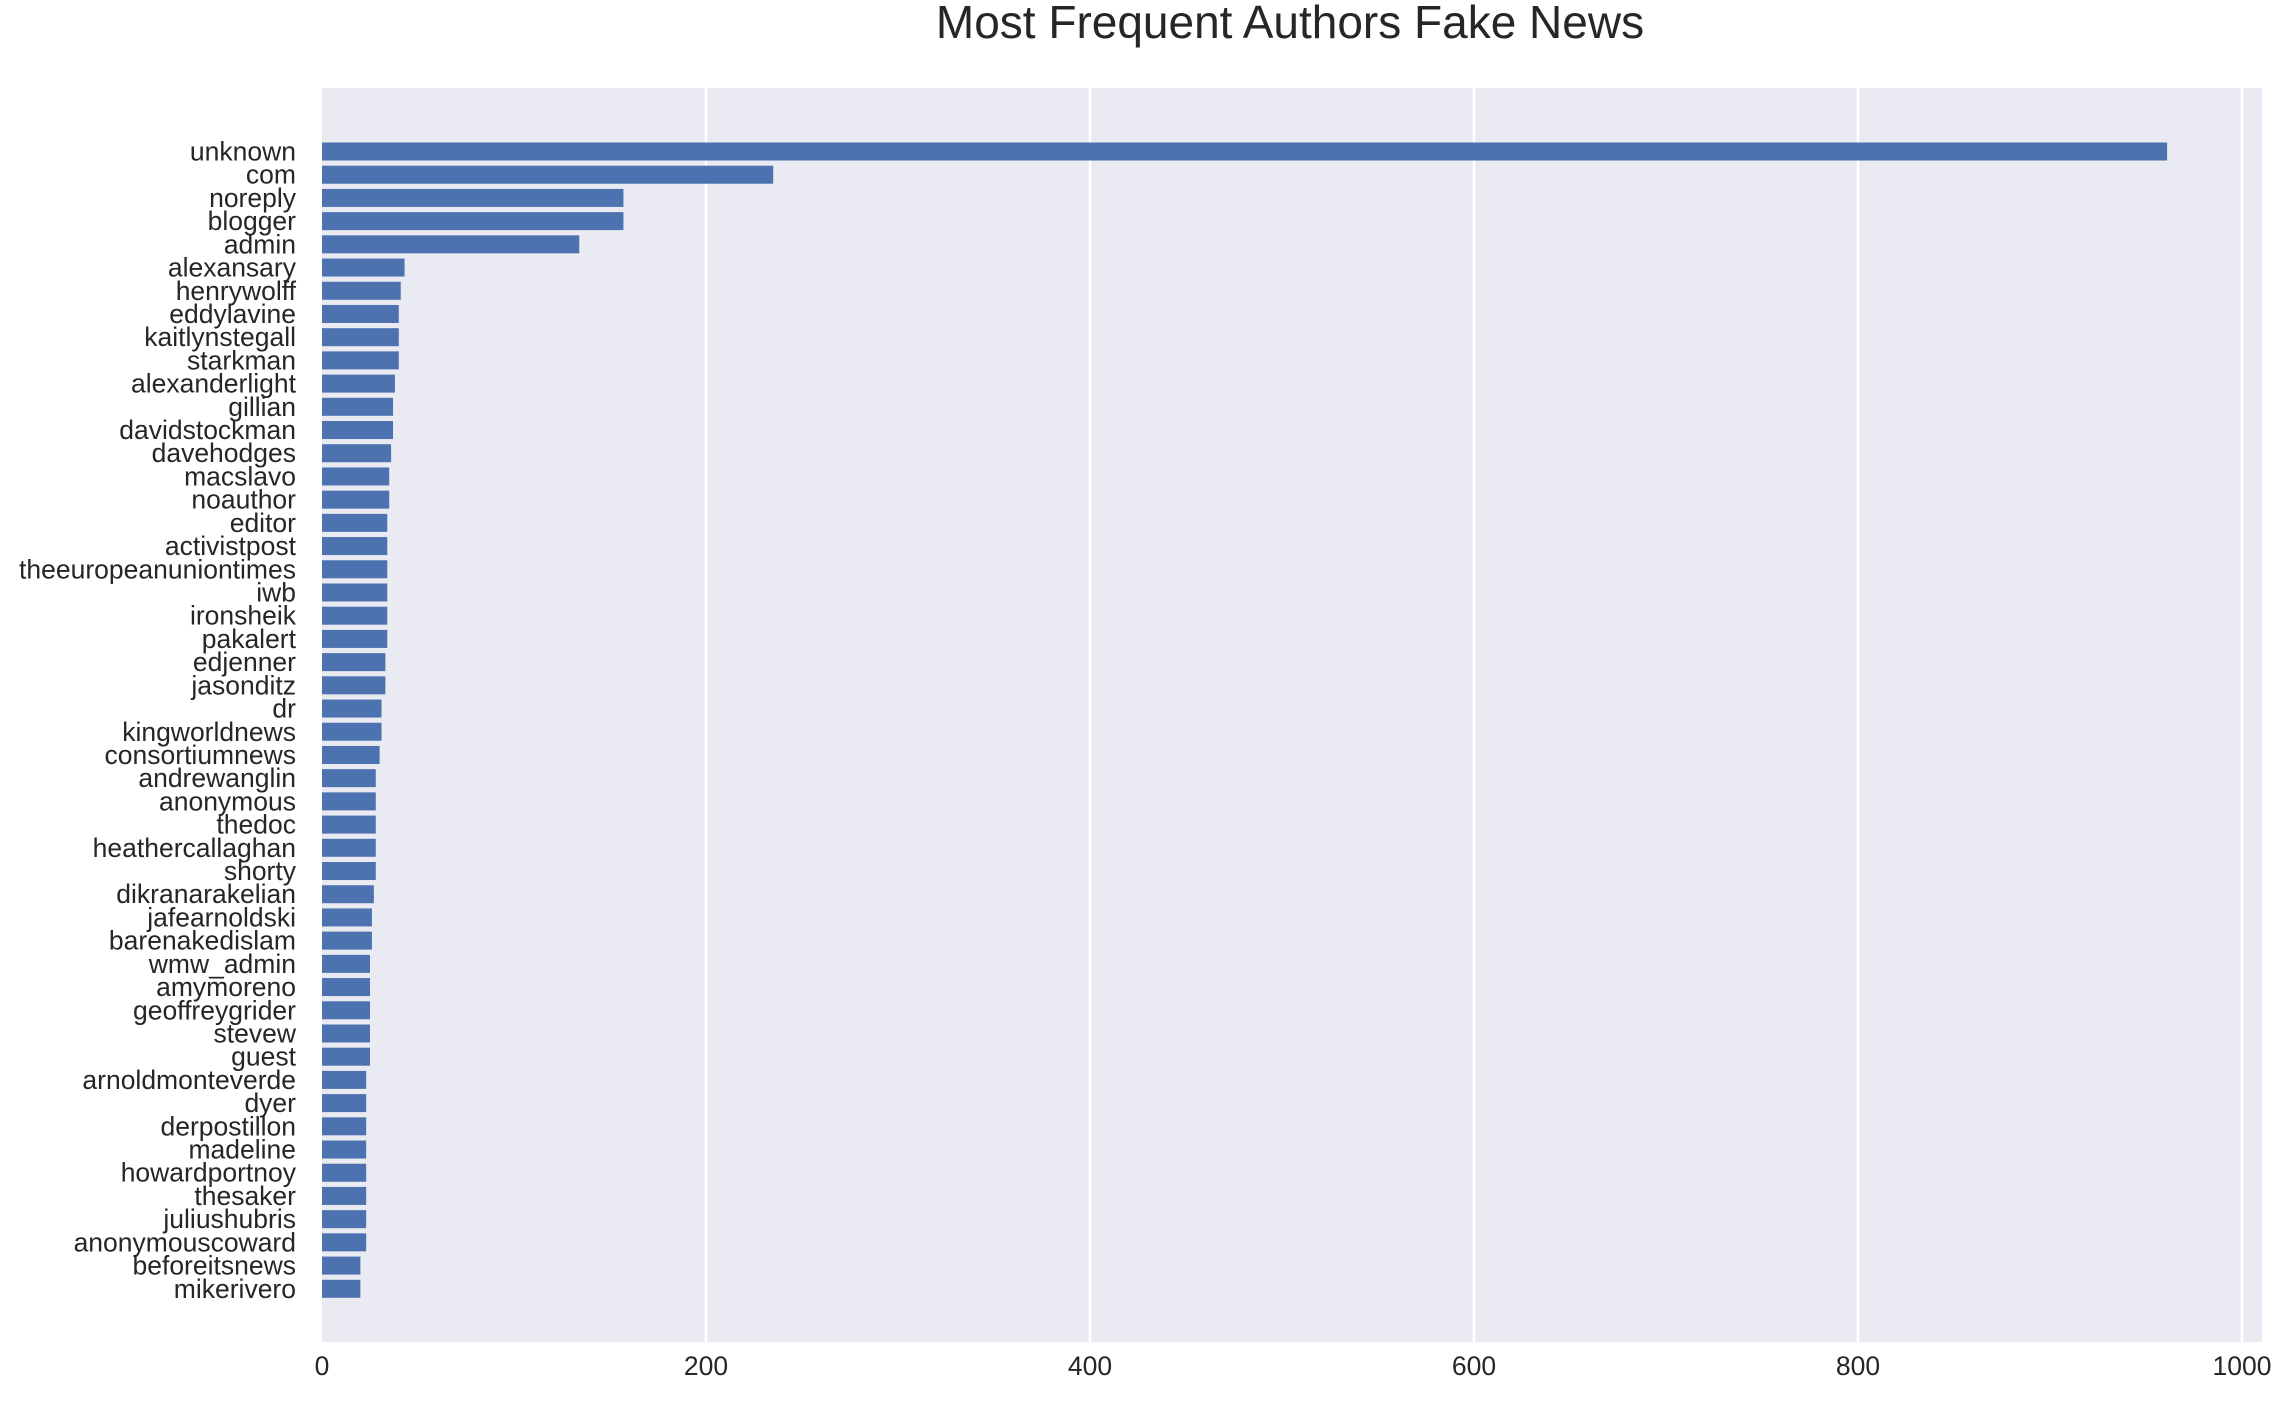 The image size is (2282, 1408). What do you see at coordinates (322, 1366) in the screenshot?
I see `x-tick-label: 0` at bounding box center [322, 1366].